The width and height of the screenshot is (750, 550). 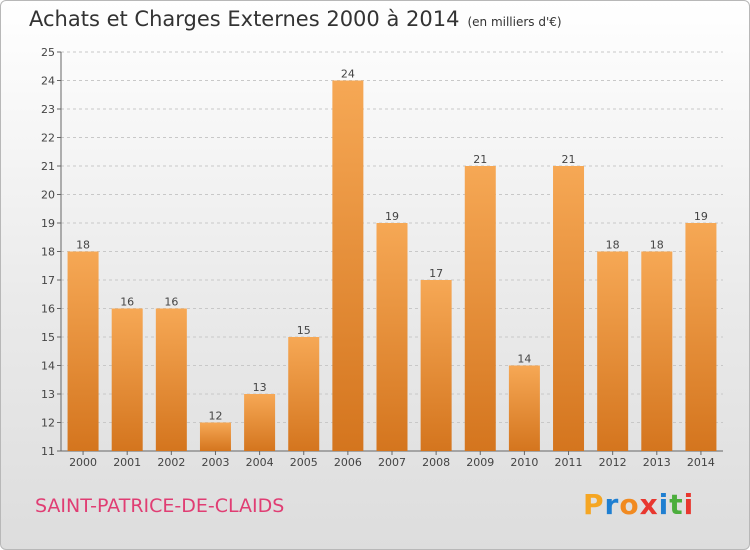 I want to click on y-tick-label: 17, so click(x=48, y=280).